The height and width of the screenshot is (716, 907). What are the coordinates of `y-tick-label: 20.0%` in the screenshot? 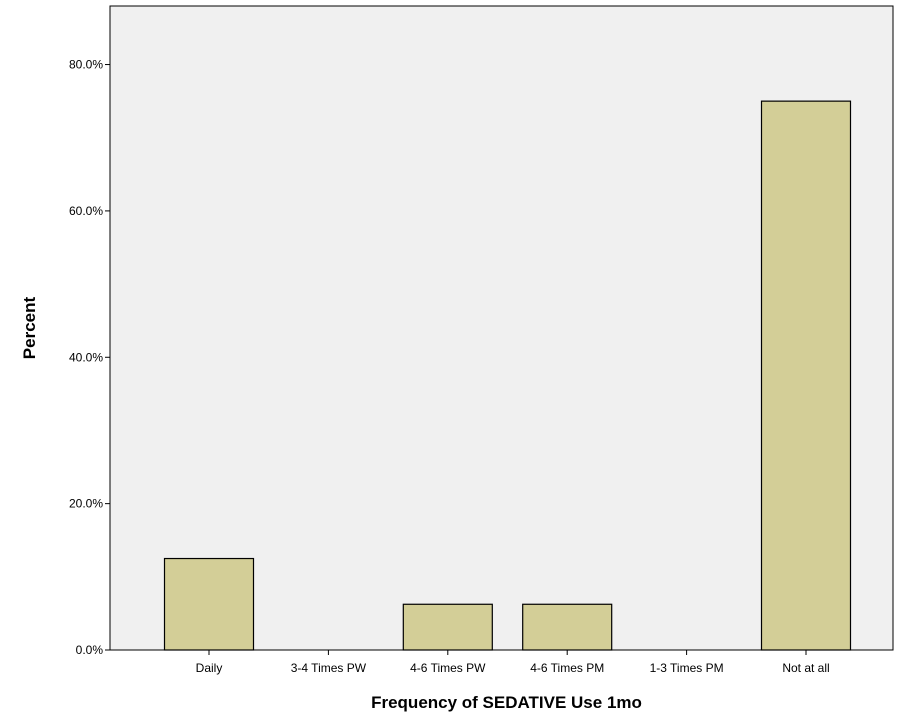 It's located at (86, 504).